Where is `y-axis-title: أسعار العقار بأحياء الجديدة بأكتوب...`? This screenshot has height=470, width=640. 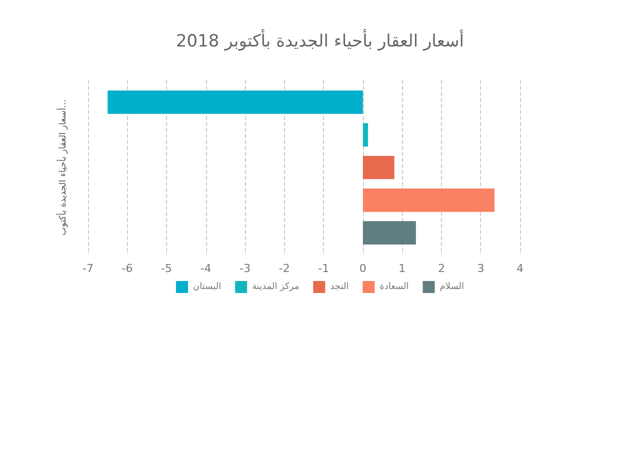 y-axis-title: أسعار العقار بأحياء الجديدة بأكتوب... is located at coordinates (62, 167).